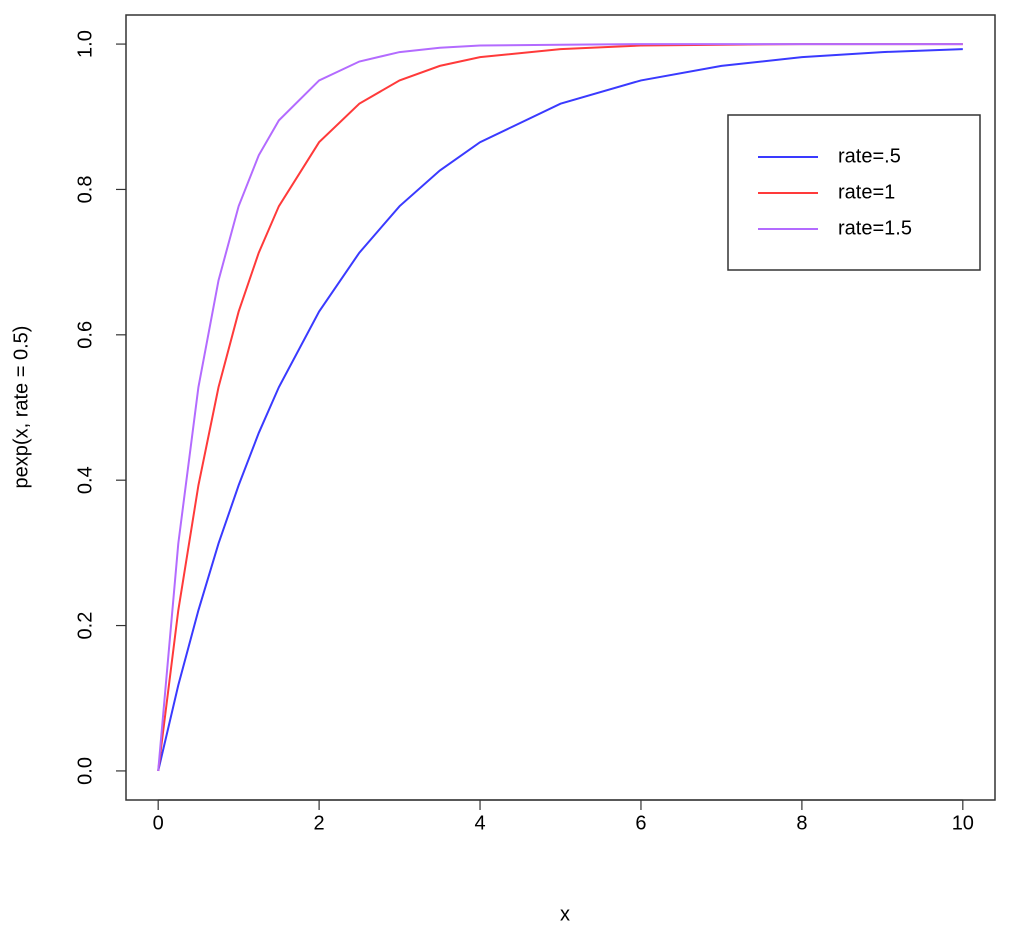 Image resolution: width=1020 pixels, height=938 pixels. Describe the element at coordinates (869, 156) in the screenshot. I see `legend-label: rate=.5` at that location.